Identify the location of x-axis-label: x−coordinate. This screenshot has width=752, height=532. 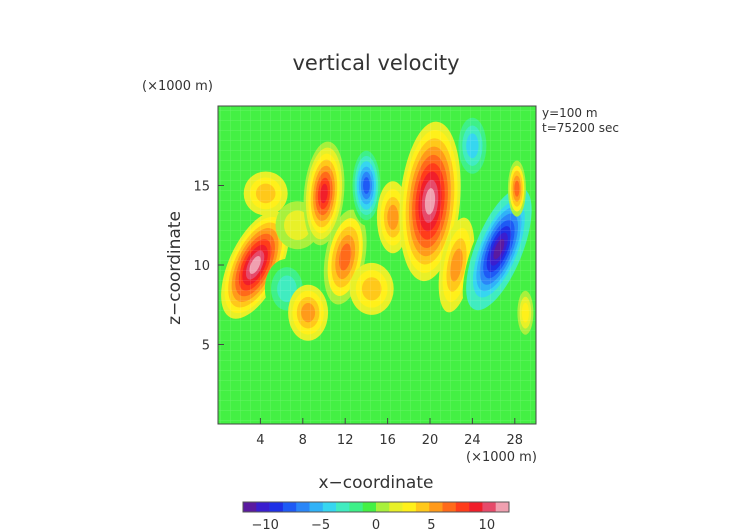
(376, 483).